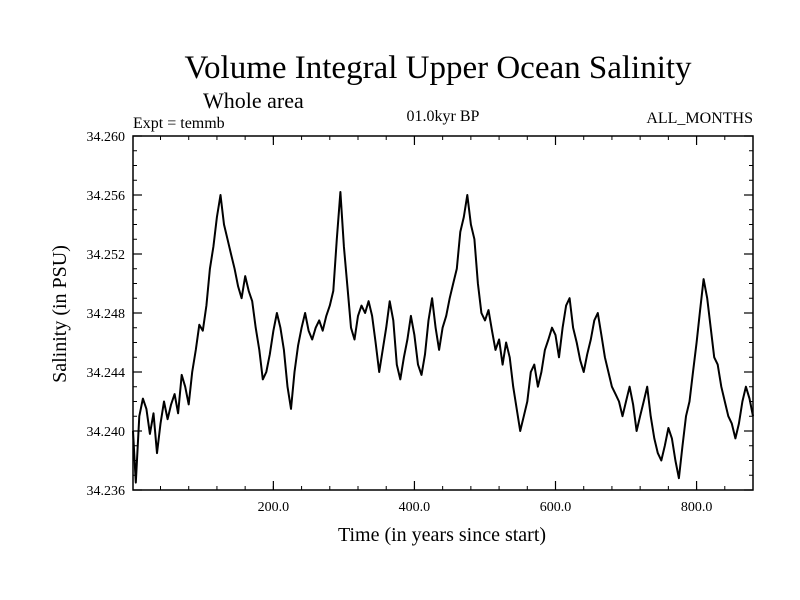  Describe the element at coordinates (106, 255) in the screenshot. I see `y-tick-label: 34.252` at that location.